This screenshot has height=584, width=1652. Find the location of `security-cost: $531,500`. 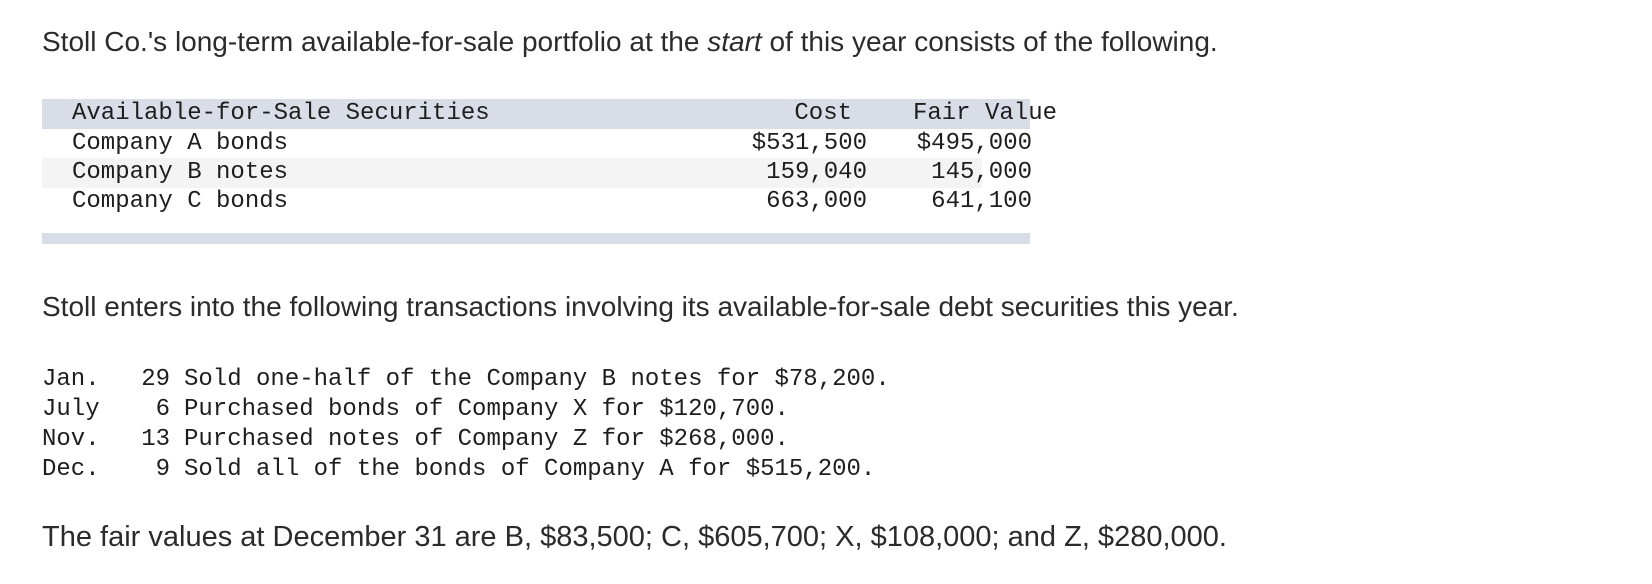

security-cost: $531,500 is located at coordinates (809, 143).